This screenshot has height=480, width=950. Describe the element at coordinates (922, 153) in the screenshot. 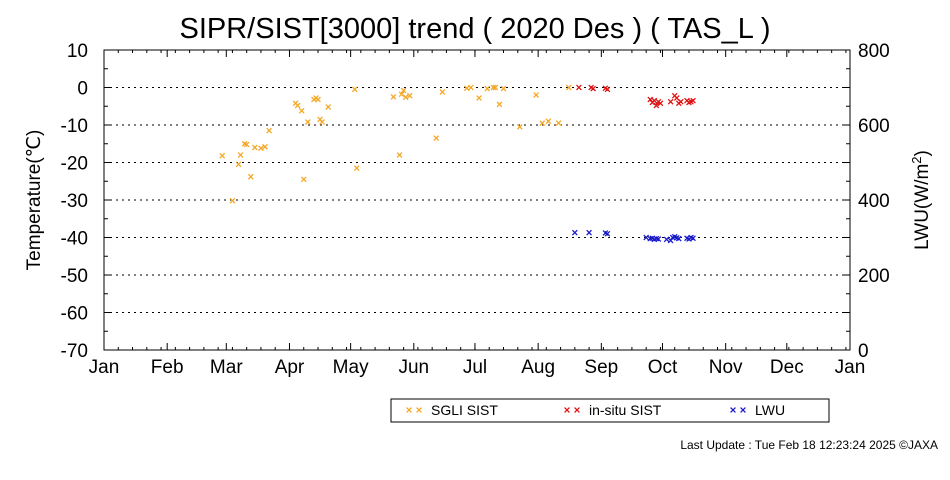

I see `y2-axis-label-end: )` at that location.